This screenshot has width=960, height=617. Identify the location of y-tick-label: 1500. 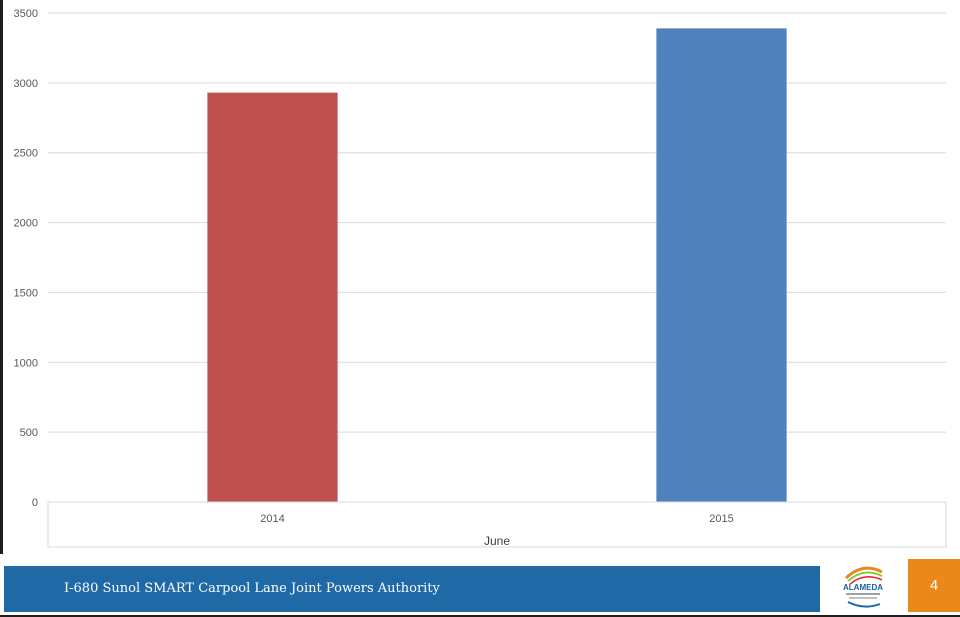
(26, 293).